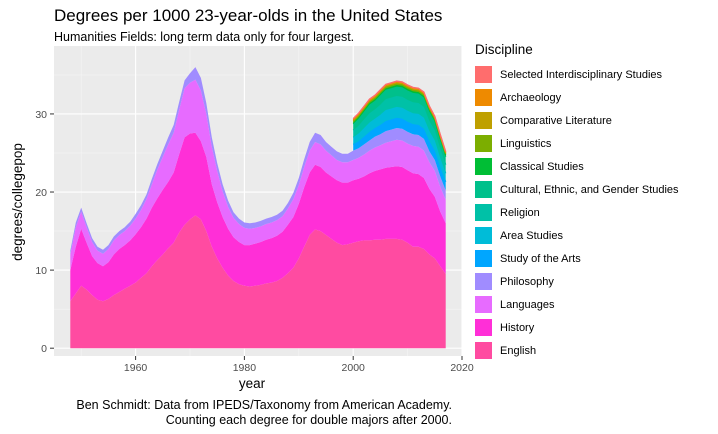 This screenshot has width=718, height=434. I want to click on x-tick-label: 2020, so click(462, 368).